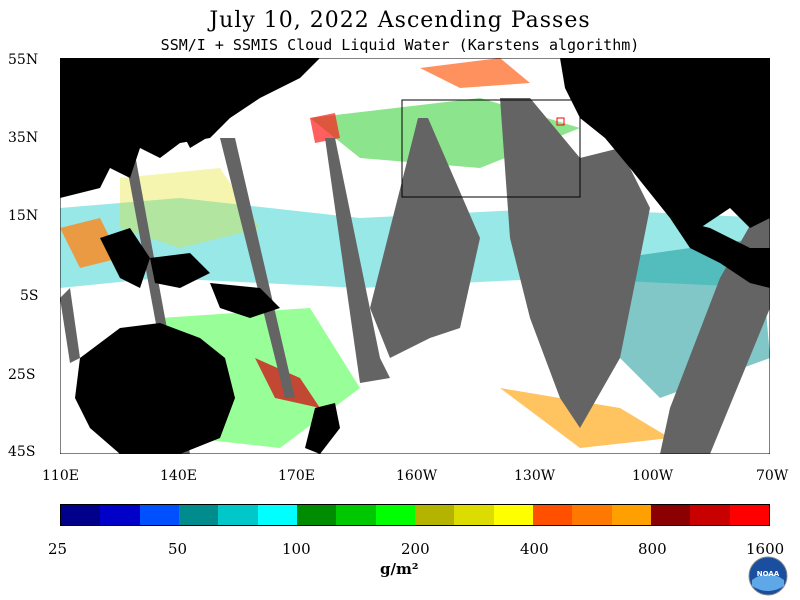  I want to click on map-title: July 10, 2022 Ascending Passes, so click(400, 20).